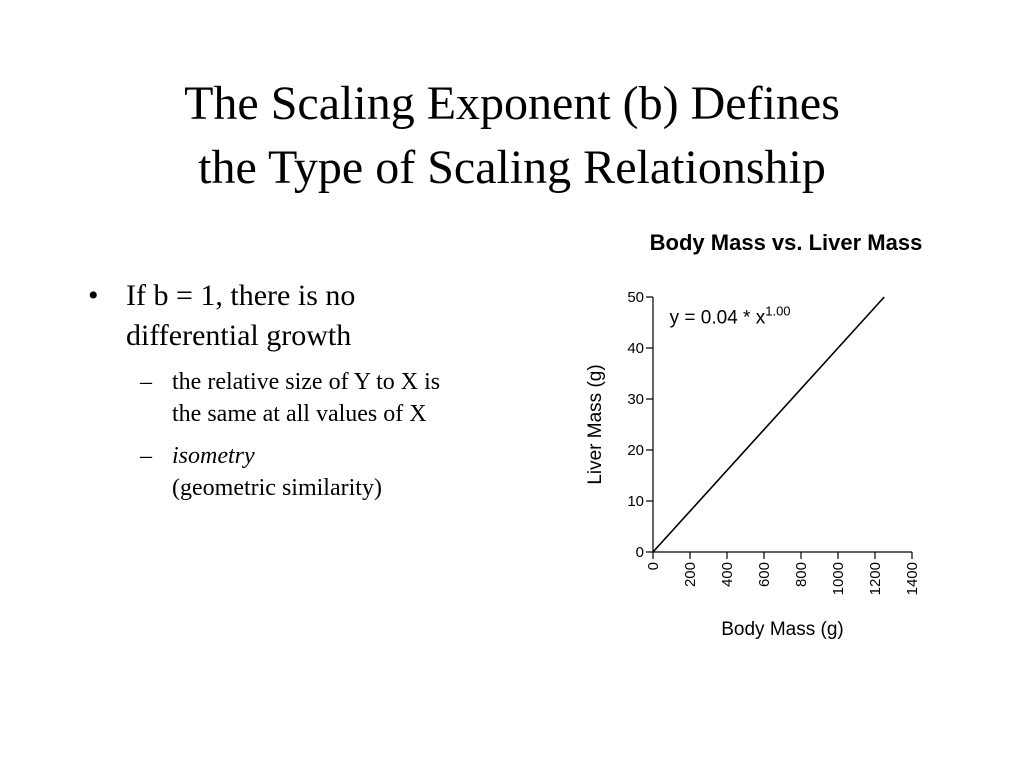  Describe the element at coordinates (782, 629) in the screenshot. I see `x-axis-label: Body Mass (g)` at that location.